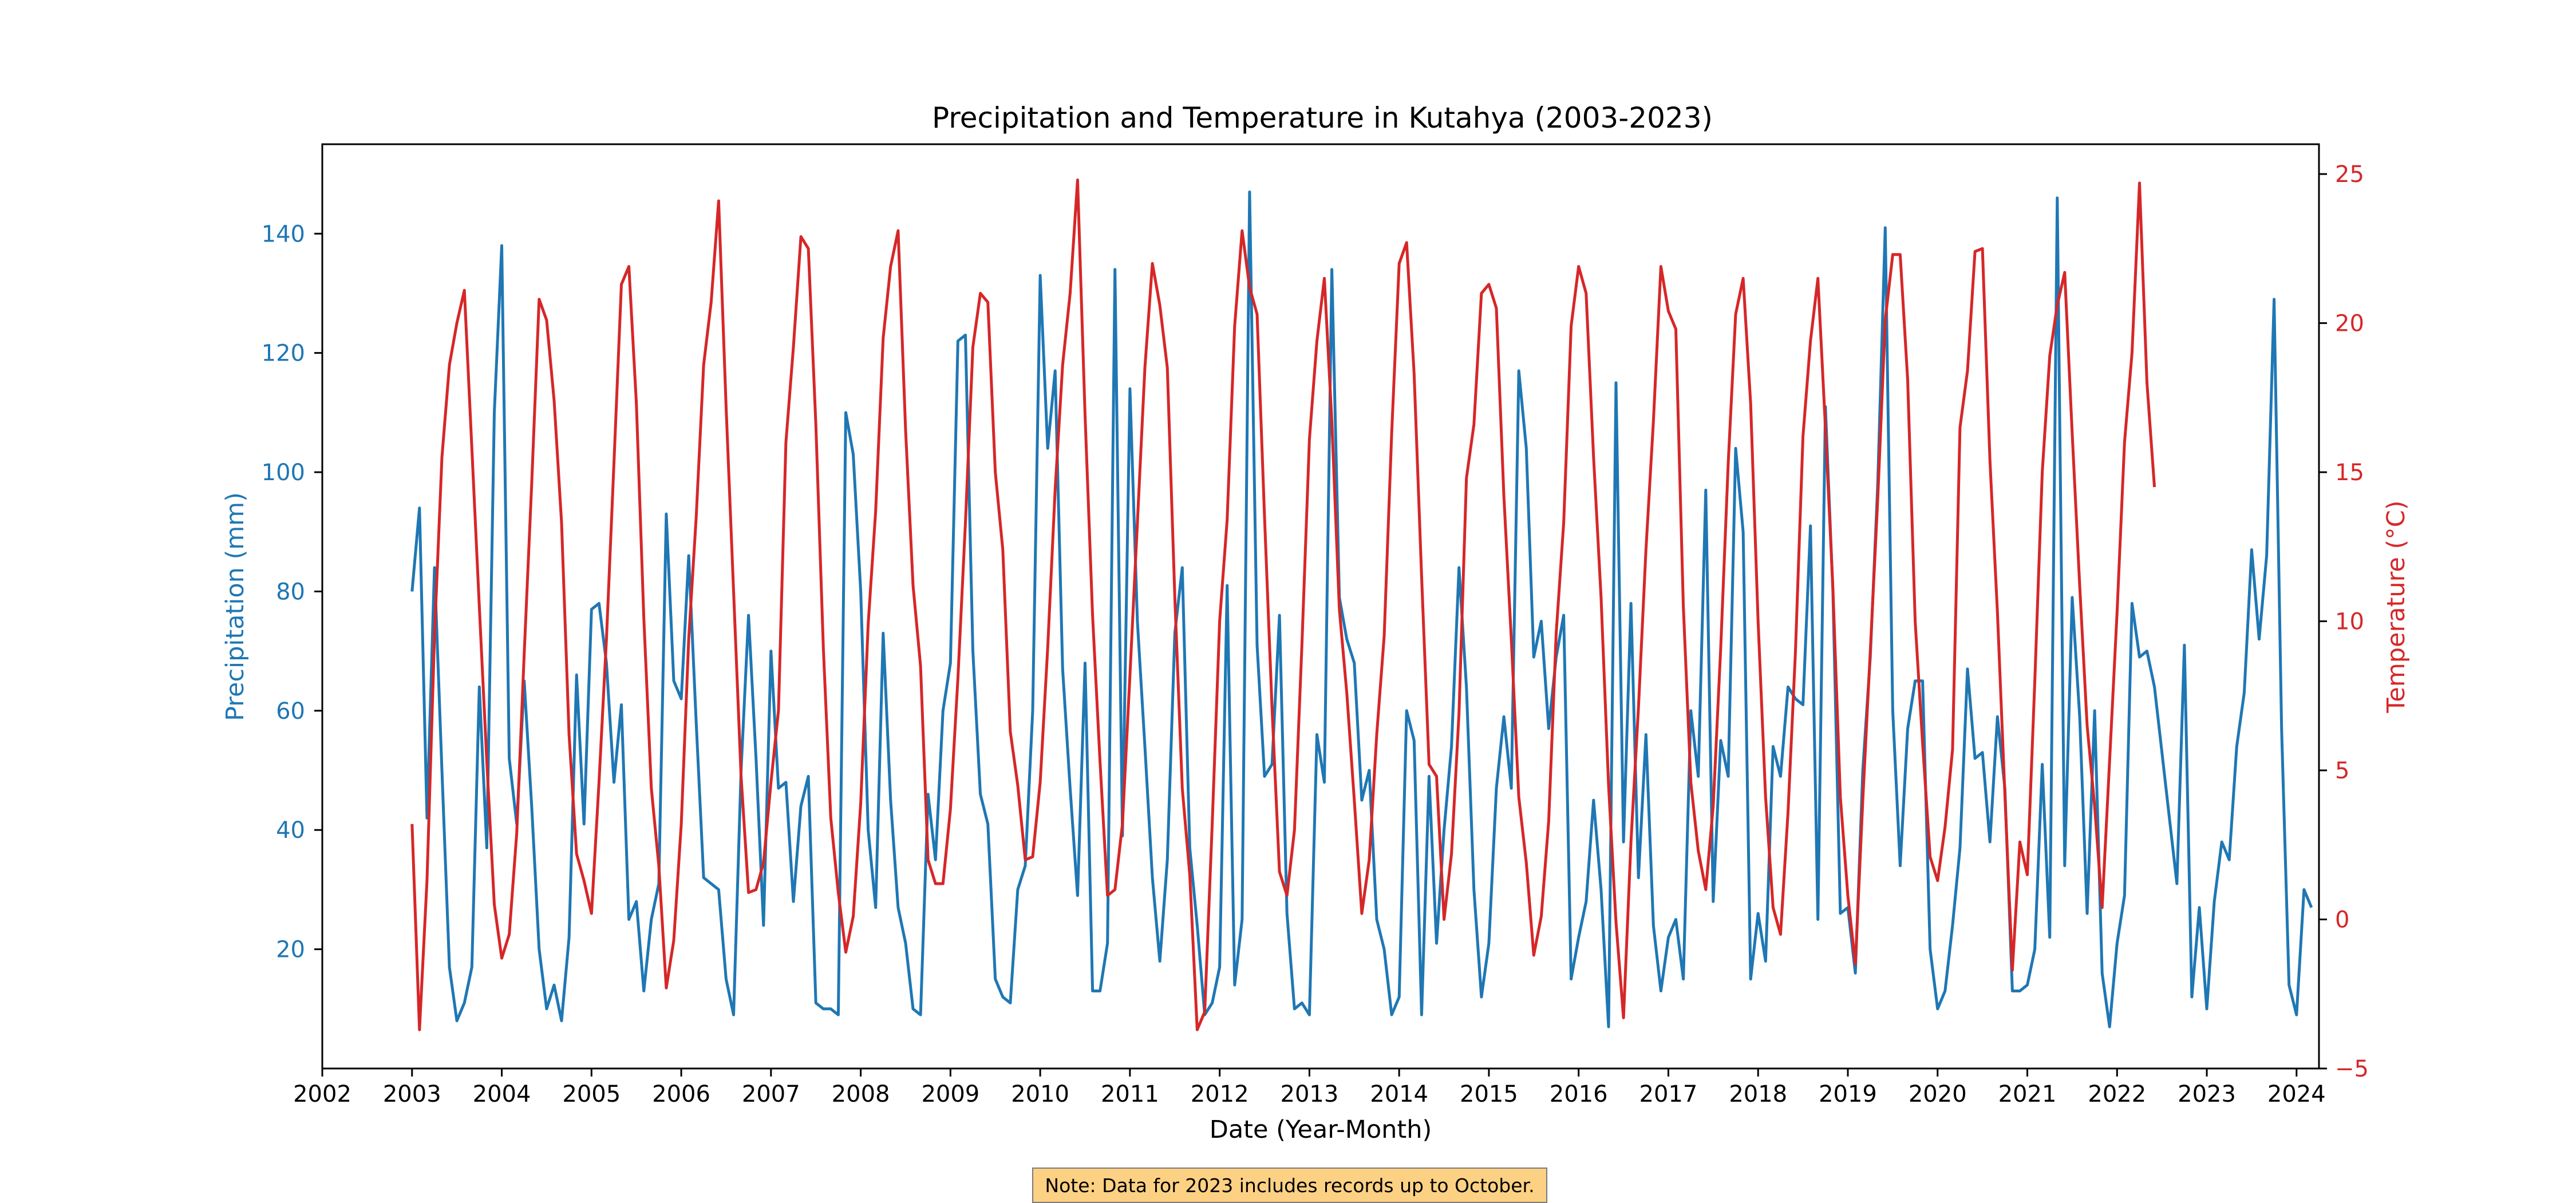  Describe the element at coordinates (1130, 1094) in the screenshot. I see `x-tick-label: 2011` at that location.